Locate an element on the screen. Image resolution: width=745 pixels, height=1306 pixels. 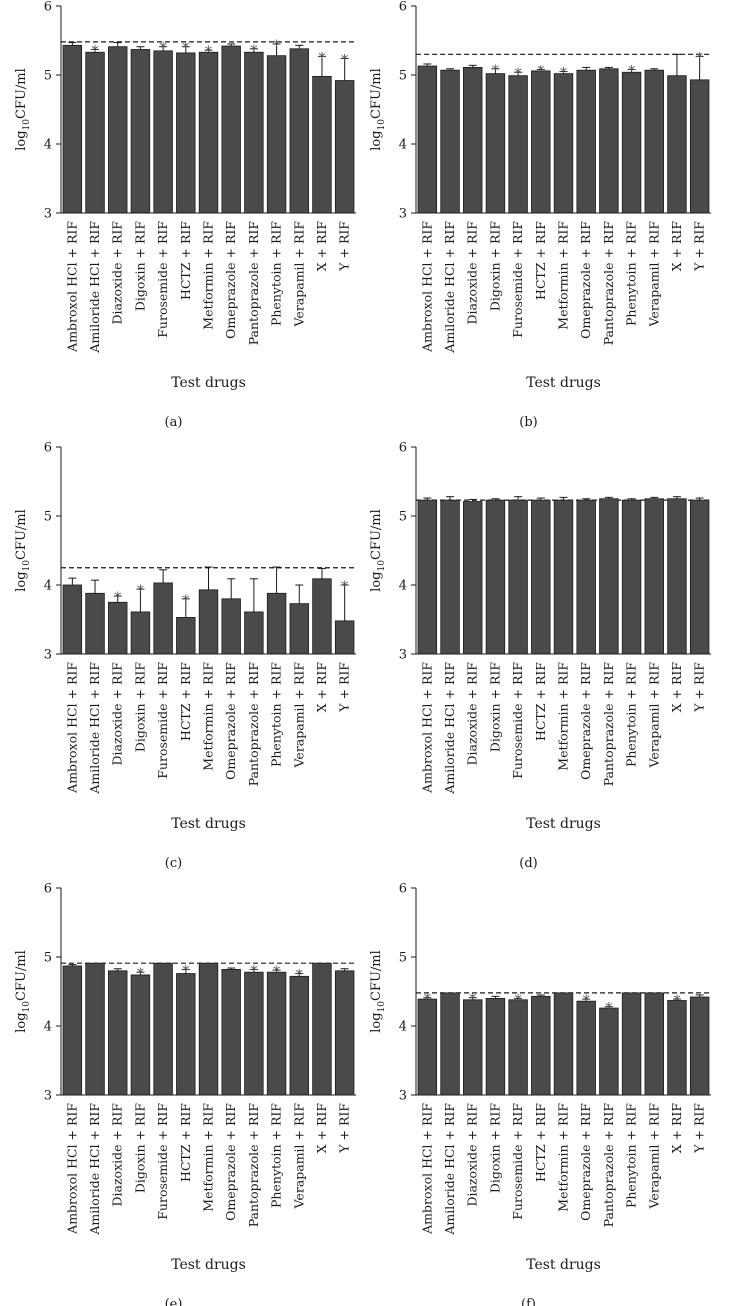
panel-label: (f) is located at coordinates (528, 1301).